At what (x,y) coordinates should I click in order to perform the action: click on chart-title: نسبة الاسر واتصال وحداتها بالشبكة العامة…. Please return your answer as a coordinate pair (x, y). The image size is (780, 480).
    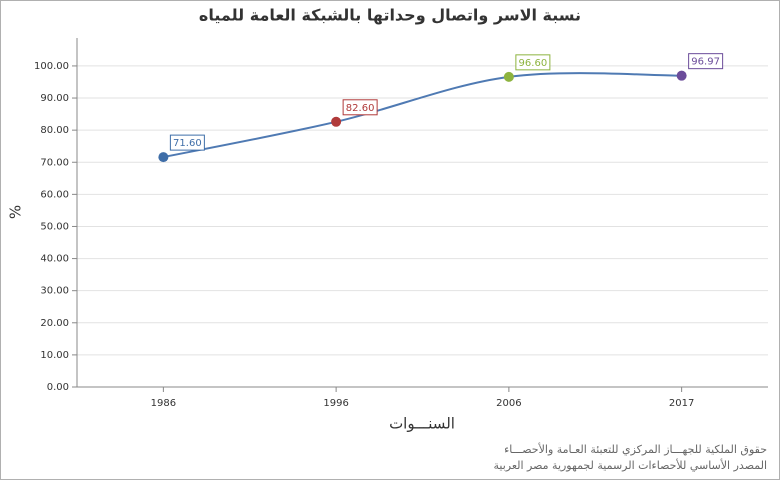
    Looking at the image, I should click on (390, 15).